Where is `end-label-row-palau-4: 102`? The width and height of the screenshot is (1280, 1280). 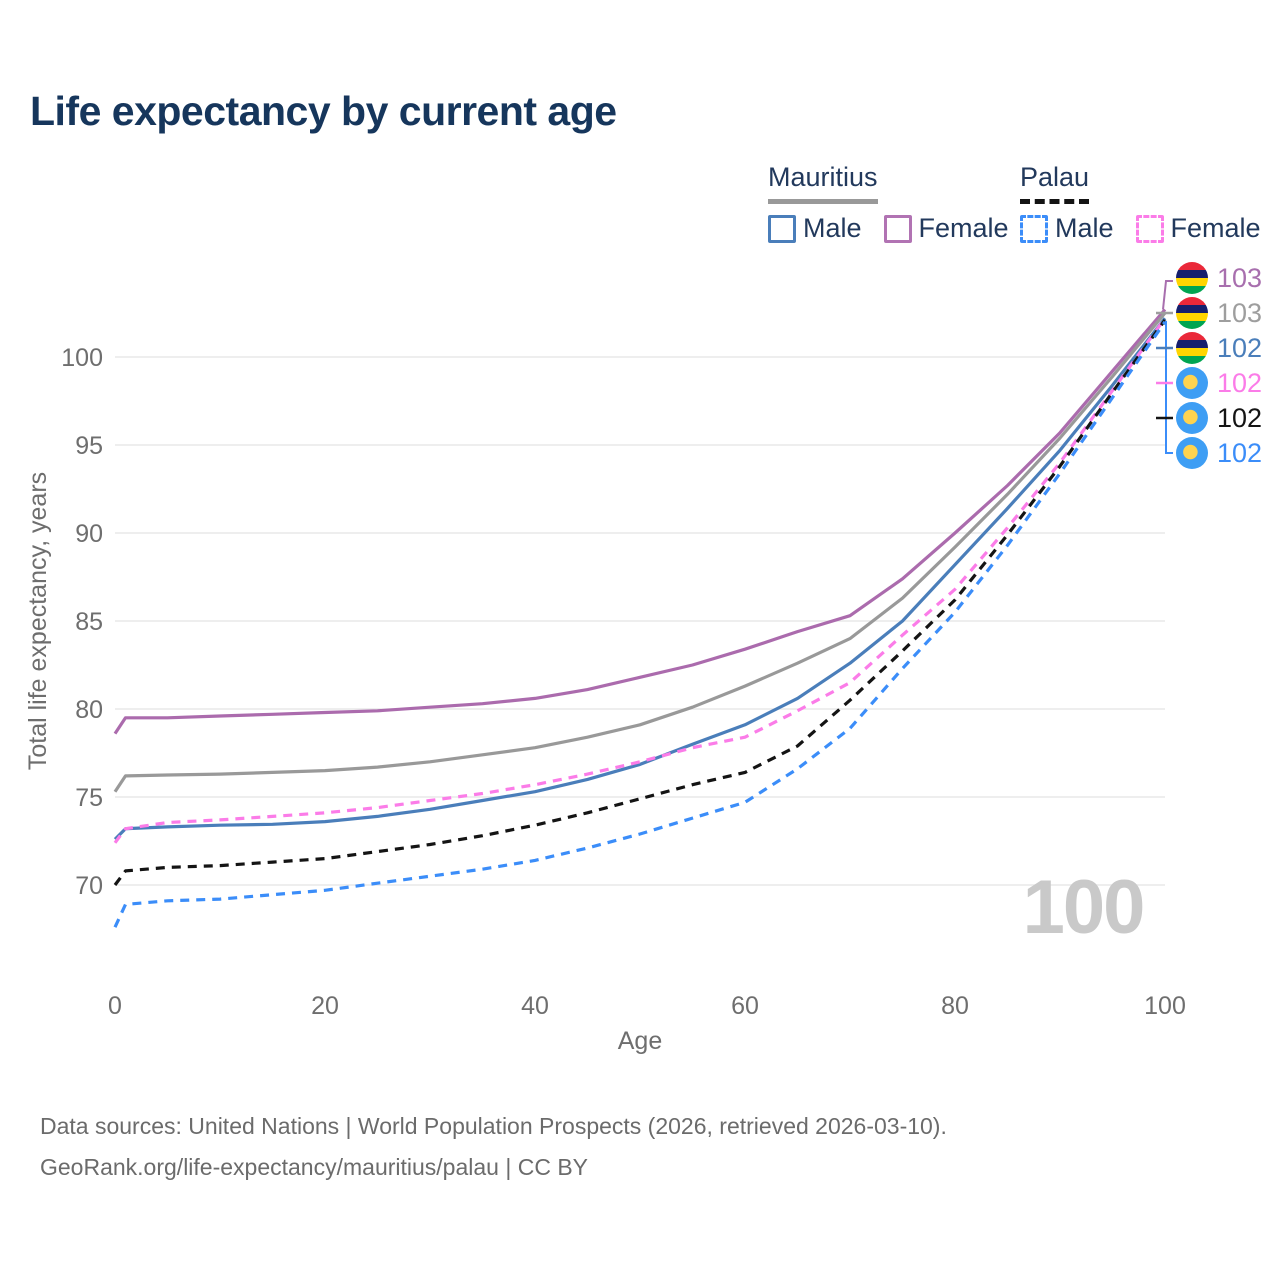 end-label-row-palau-4: 102 is located at coordinates (1219, 418).